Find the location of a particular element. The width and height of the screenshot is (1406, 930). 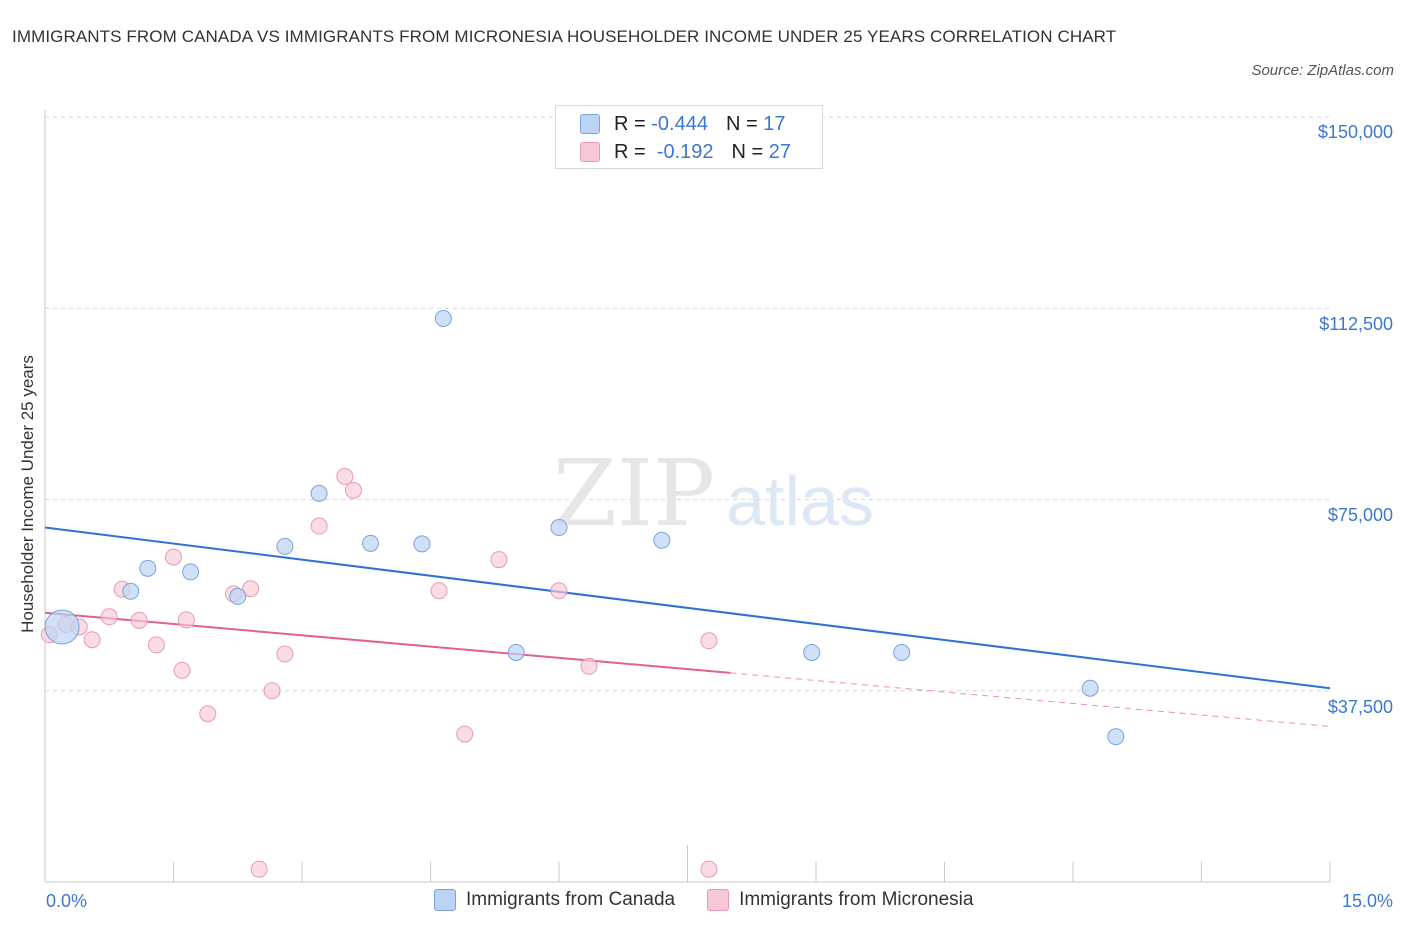

legend-row-micronesia: R = -0.192 N = 27 is located at coordinates (685, 152).